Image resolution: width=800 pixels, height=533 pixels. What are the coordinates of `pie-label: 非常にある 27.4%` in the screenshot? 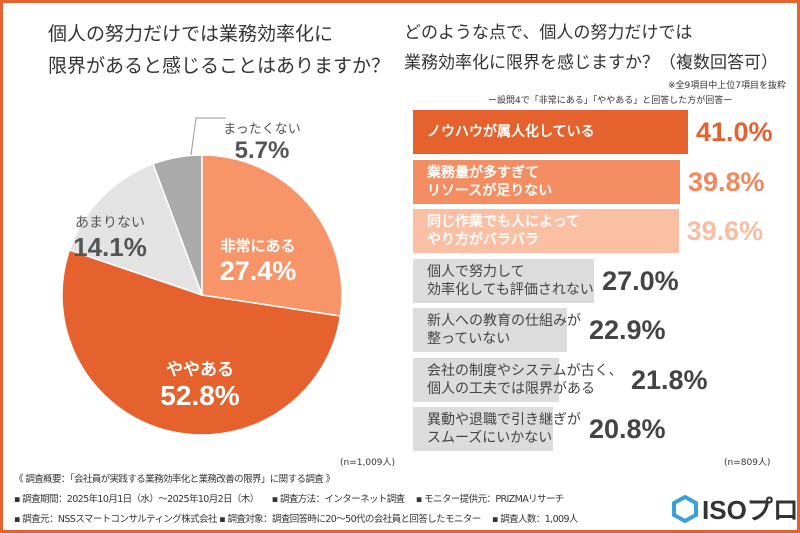 It's located at (258, 261).